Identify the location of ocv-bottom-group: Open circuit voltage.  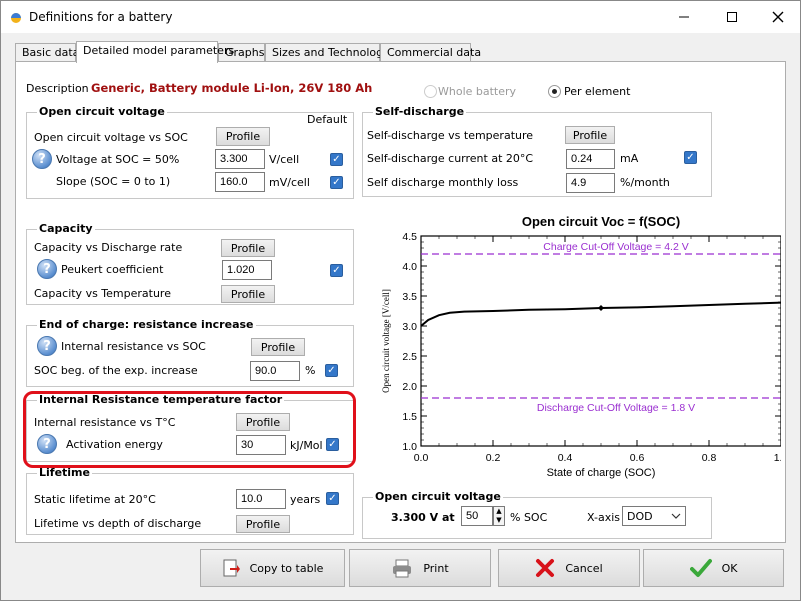
(537, 514).